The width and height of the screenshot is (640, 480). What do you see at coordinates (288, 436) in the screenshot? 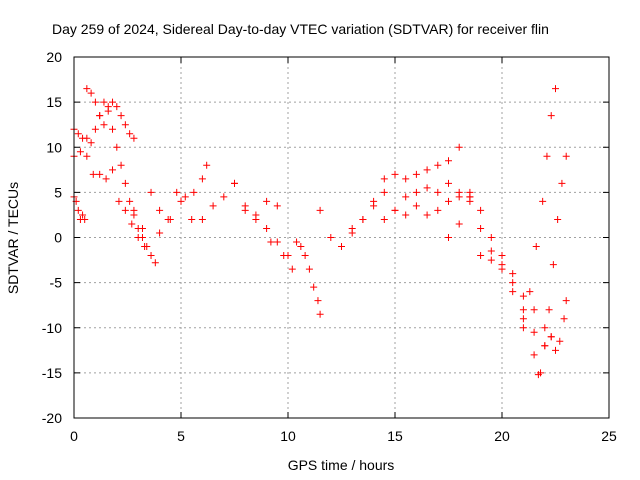
I see `x-tick-label: 10` at bounding box center [288, 436].